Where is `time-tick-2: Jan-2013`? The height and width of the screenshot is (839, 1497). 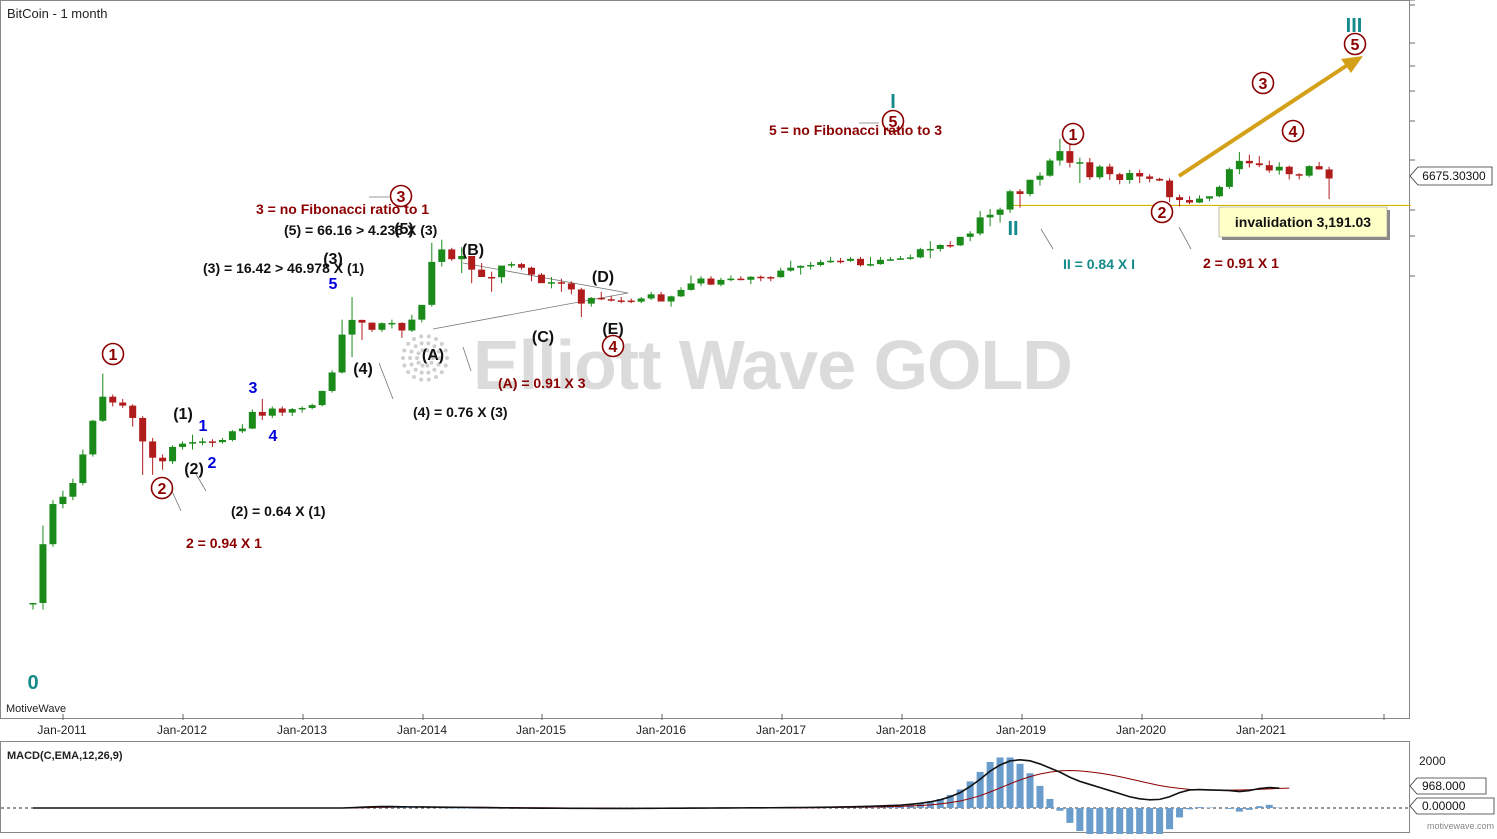
time-tick-2: Jan-2013 is located at coordinates (302, 730).